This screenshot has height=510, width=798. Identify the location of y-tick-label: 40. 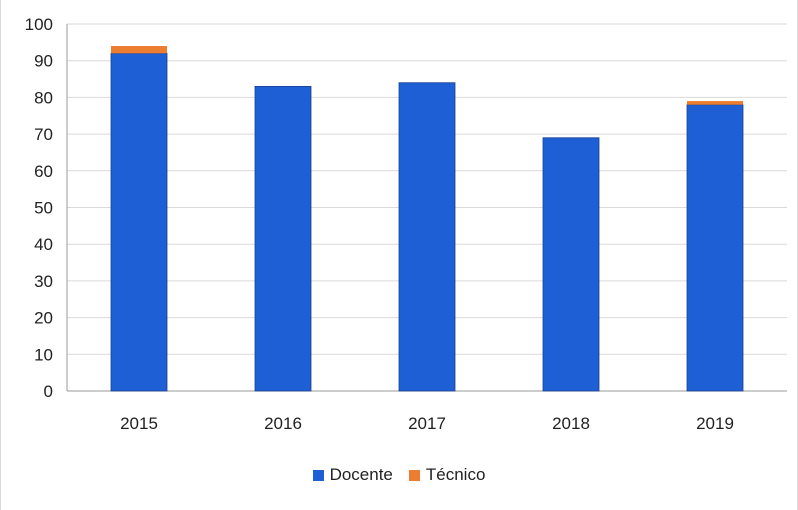
(43, 244).